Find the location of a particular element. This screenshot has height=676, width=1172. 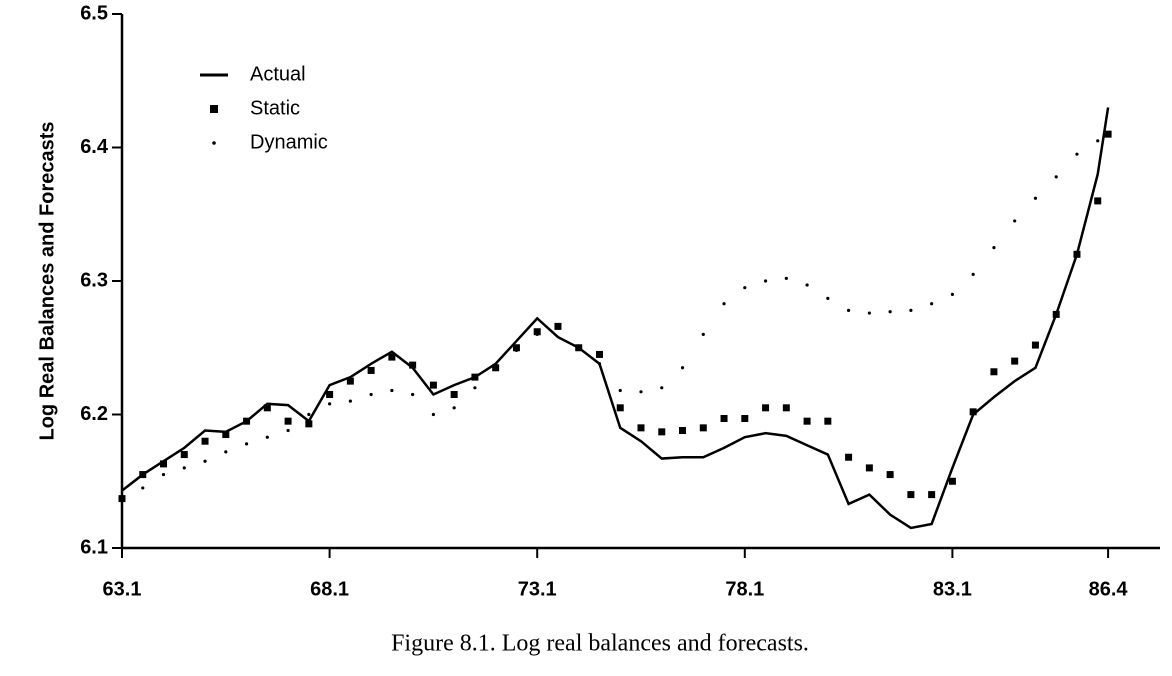

x-tick-label: 63.1 is located at coordinates (122, 589).